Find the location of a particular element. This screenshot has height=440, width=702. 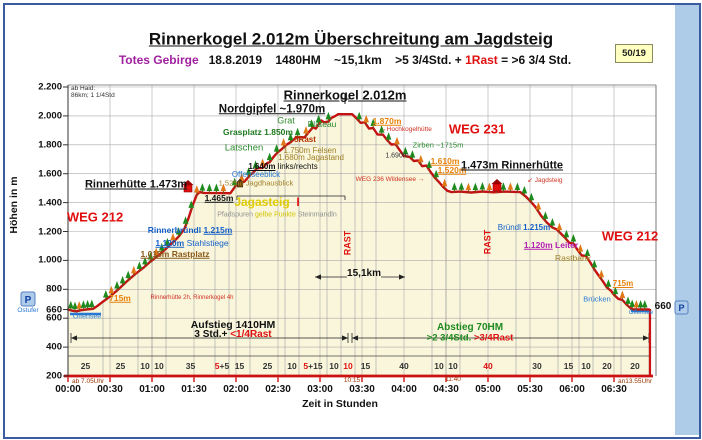

rinnerbruendl-label: Rinnerbründl 1.215m is located at coordinates (190, 230).